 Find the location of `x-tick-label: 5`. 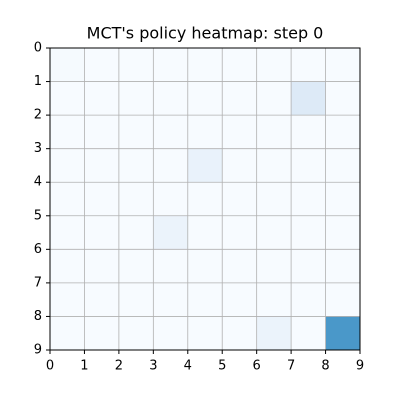

x-tick-label: 5 is located at coordinates (222, 366).